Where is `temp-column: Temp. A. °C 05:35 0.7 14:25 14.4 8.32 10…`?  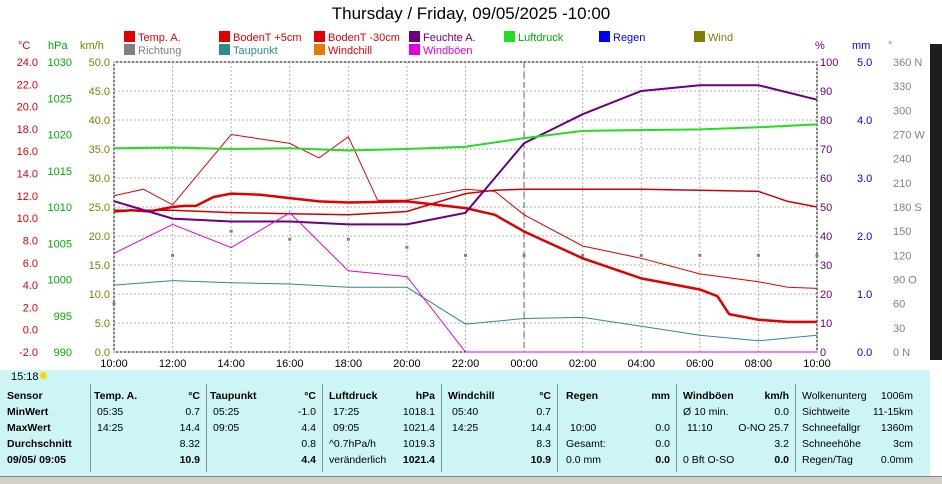 temp-column: Temp. A. °C 05:35 0.7 14:25 14.4 8.32 10… is located at coordinates (148, 428).